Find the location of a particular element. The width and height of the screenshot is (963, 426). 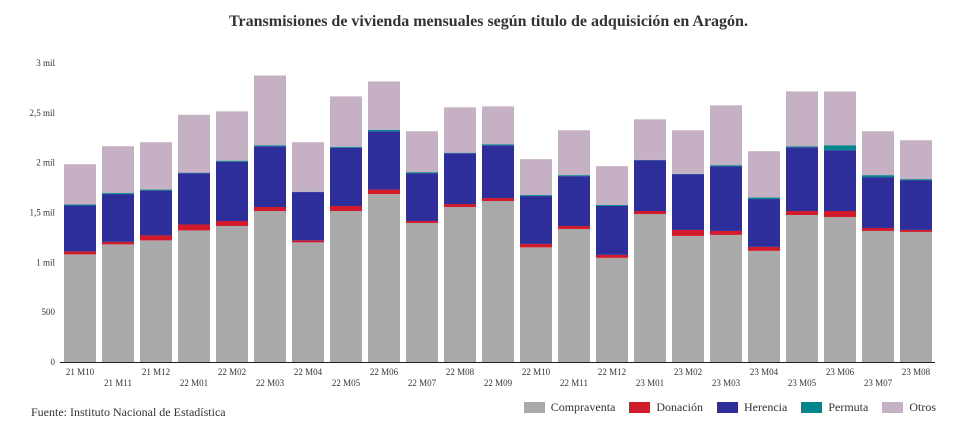

x-tick-label: 22 M05 is located at coordinates (346, 383).